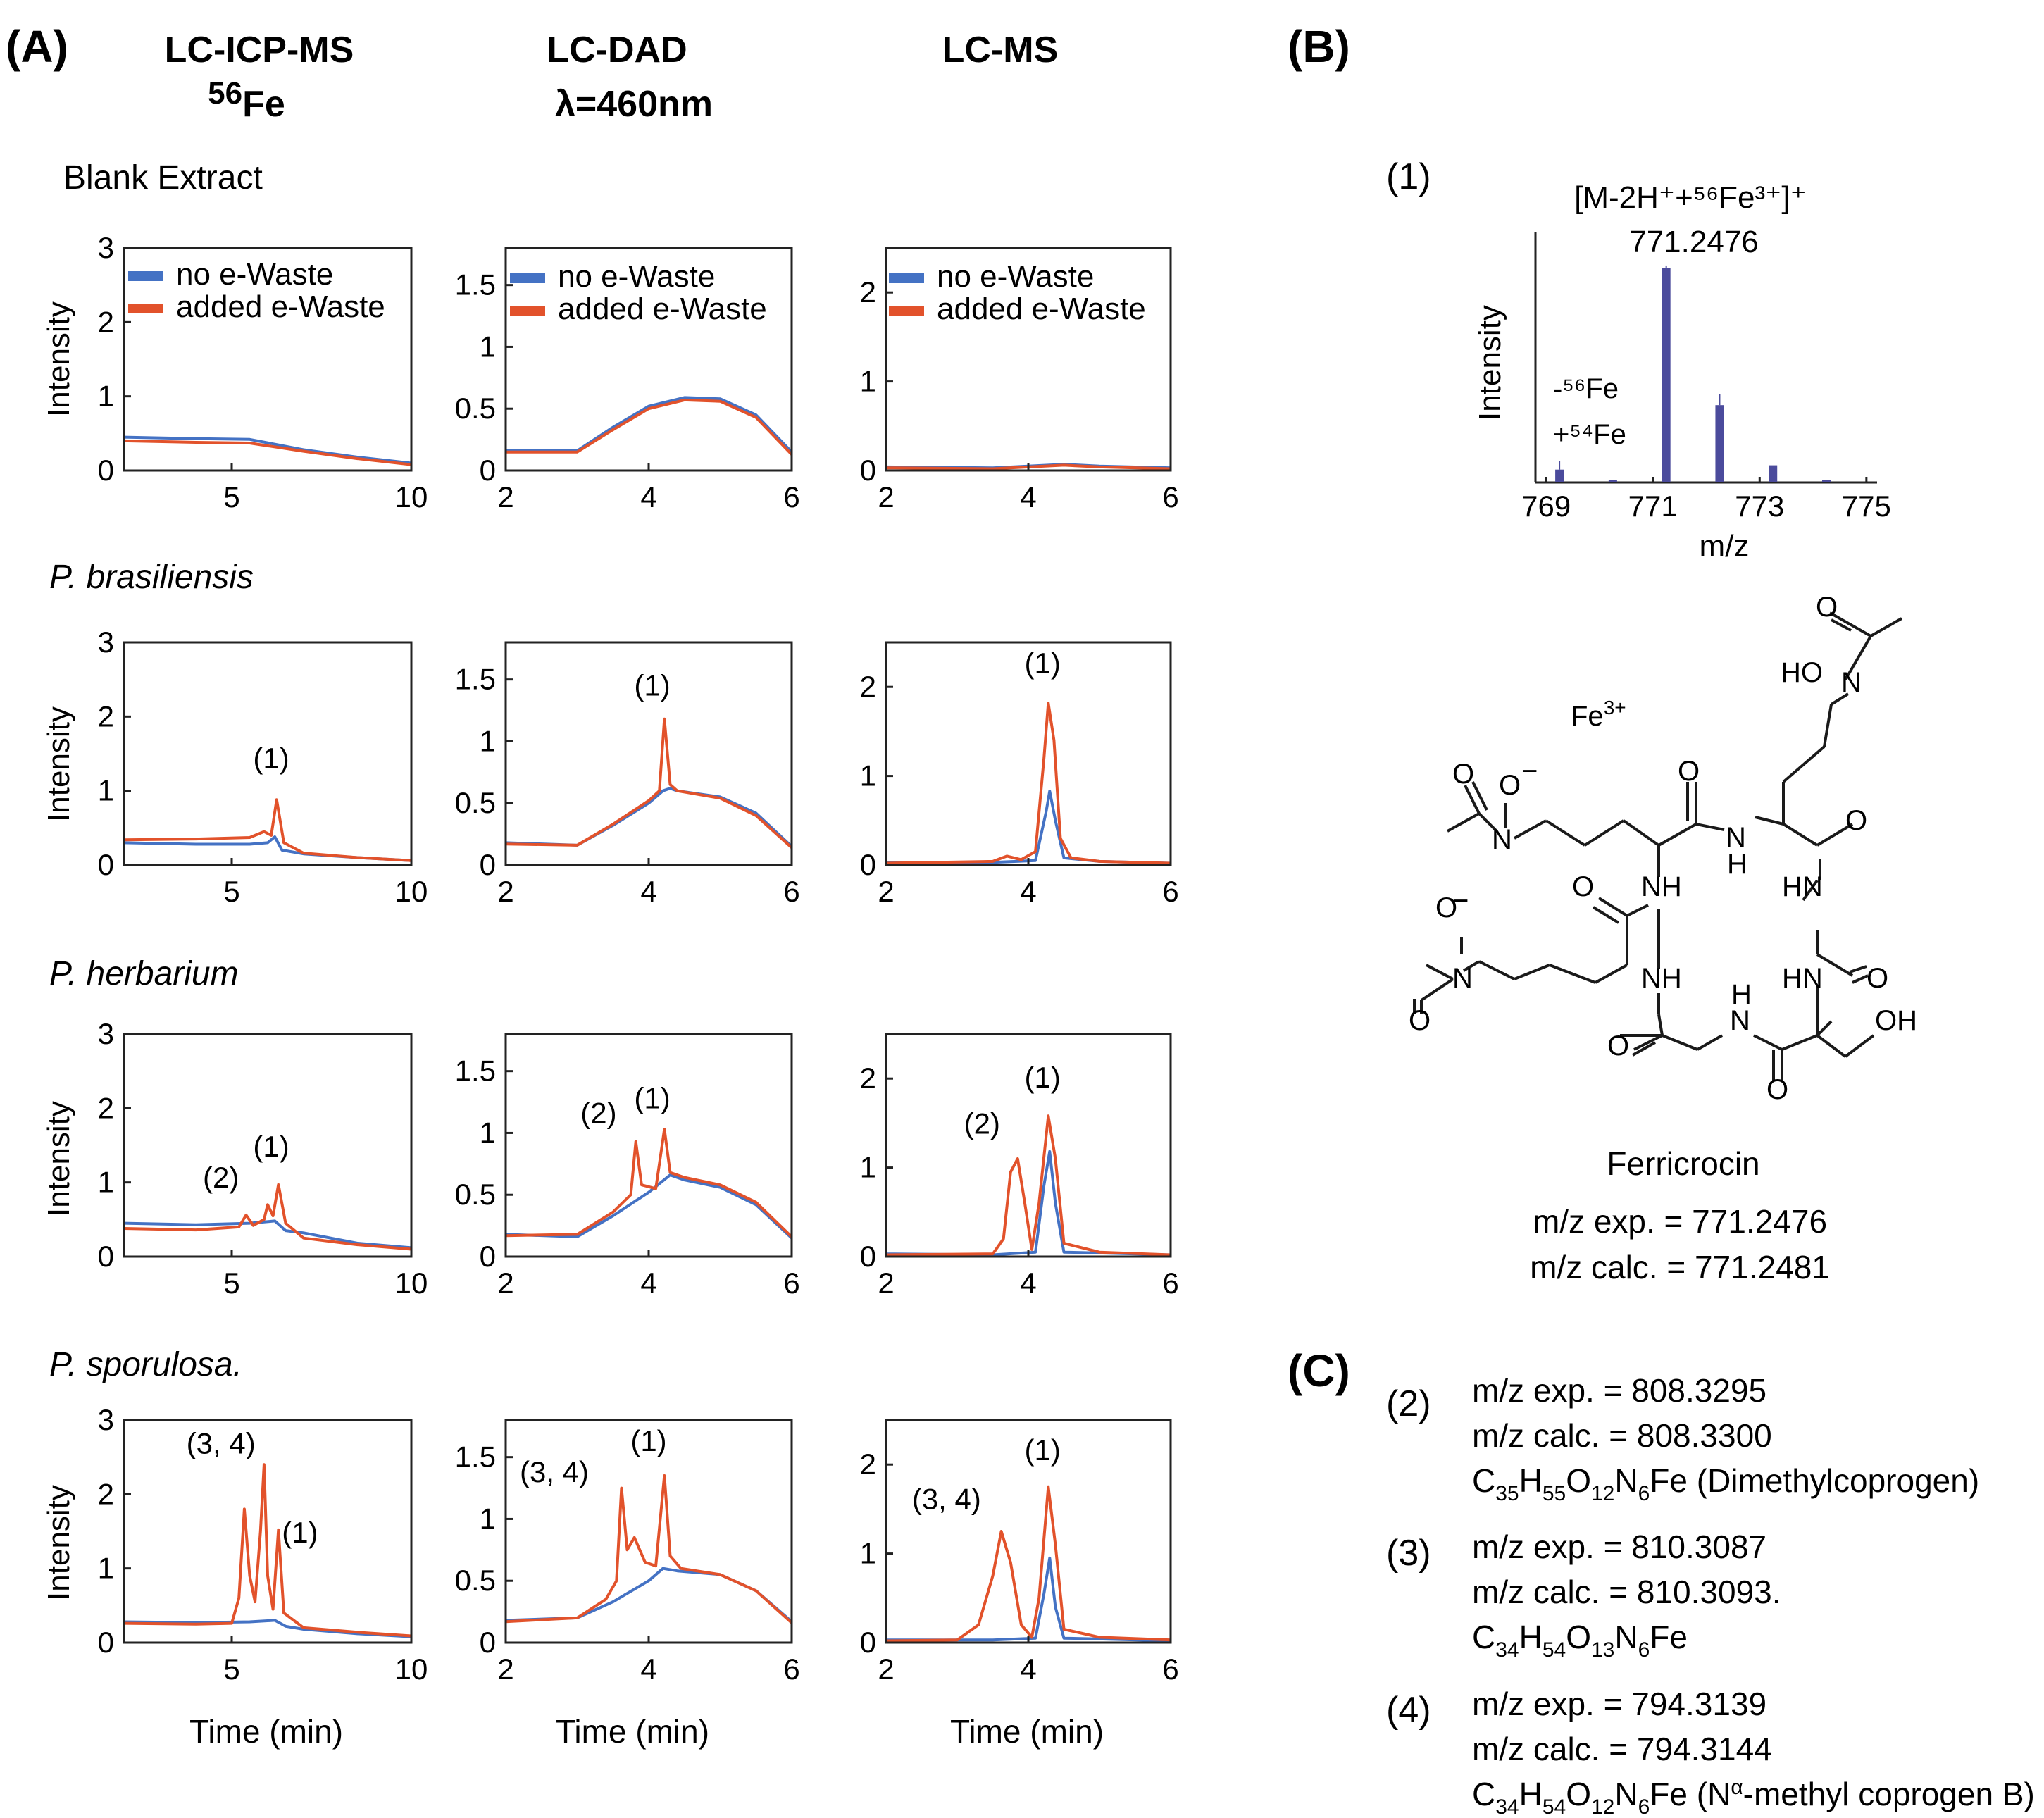 This screenshot has height=1818, width=2044. I want to click on row-label-blank: Blank Extract, so click(163, 178).